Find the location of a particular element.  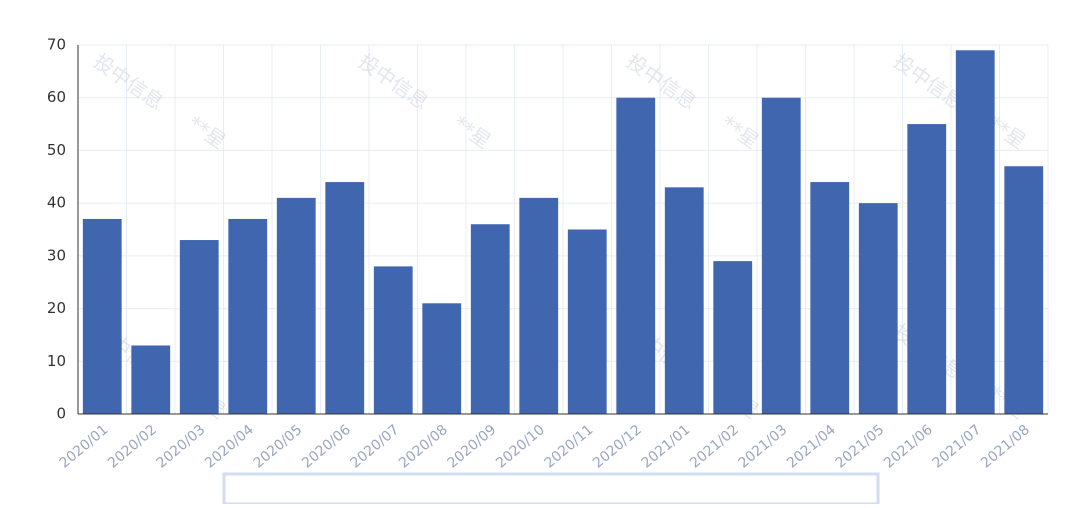

x-tick-label: 2020/10 is located at coordinates (520, 447).